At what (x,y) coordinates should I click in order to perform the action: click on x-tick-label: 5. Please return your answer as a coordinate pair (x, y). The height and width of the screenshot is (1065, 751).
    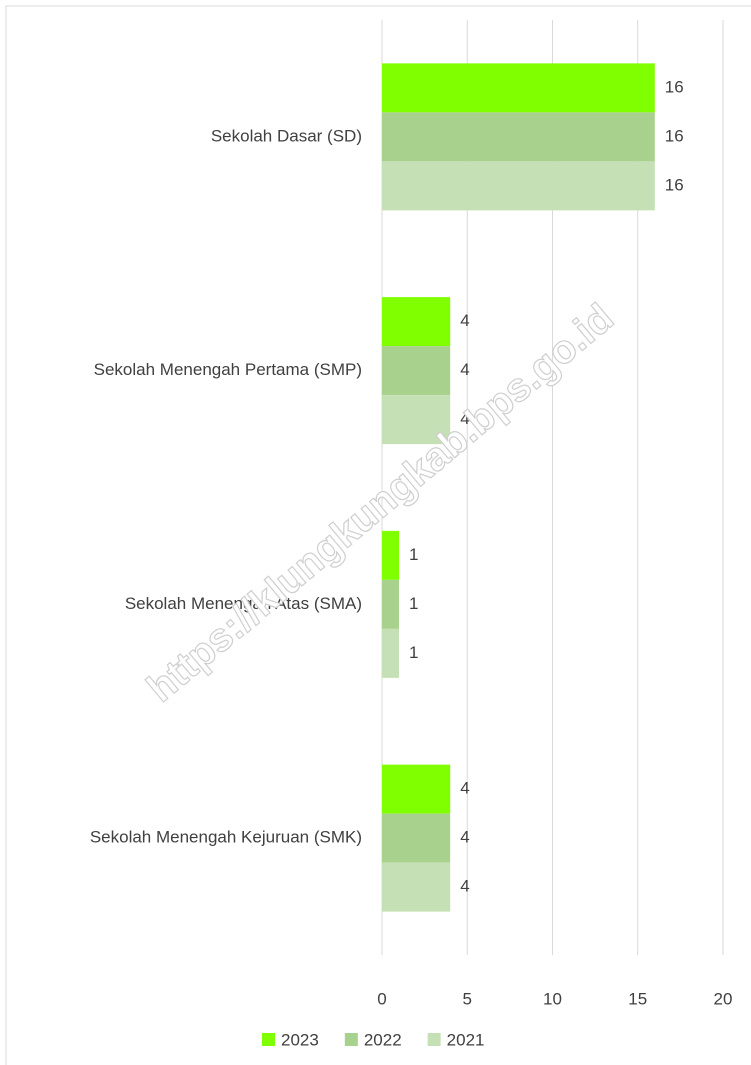
    Looking at the image, I should click on (467, 998).